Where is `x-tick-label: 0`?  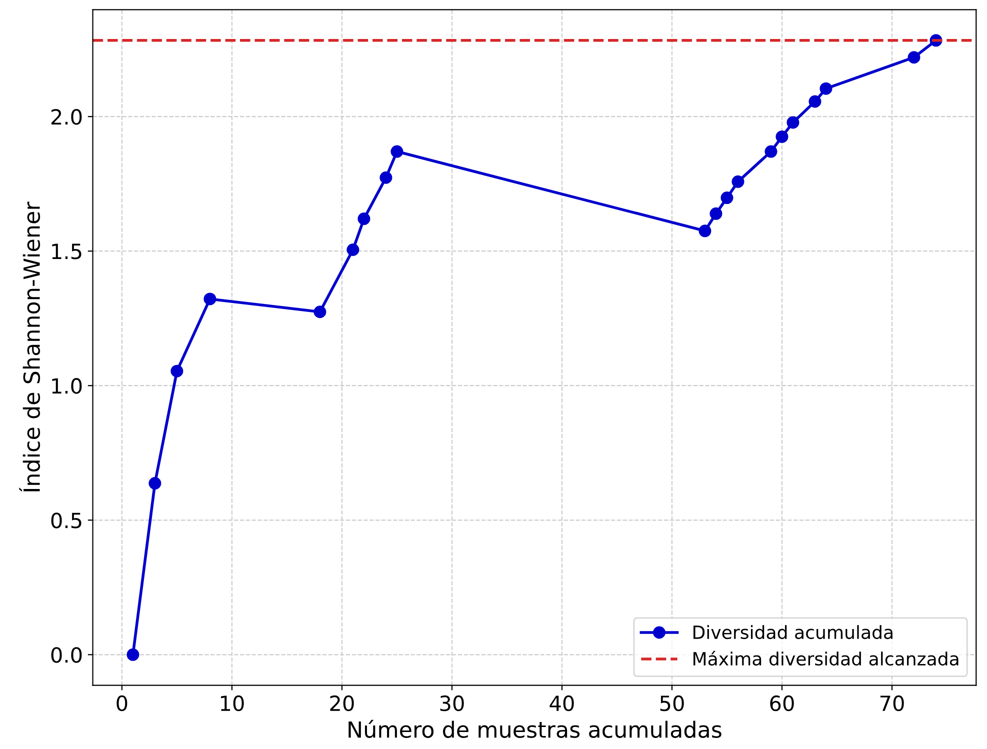
x-tick-label: 0 is located at coordinates (122, 703).